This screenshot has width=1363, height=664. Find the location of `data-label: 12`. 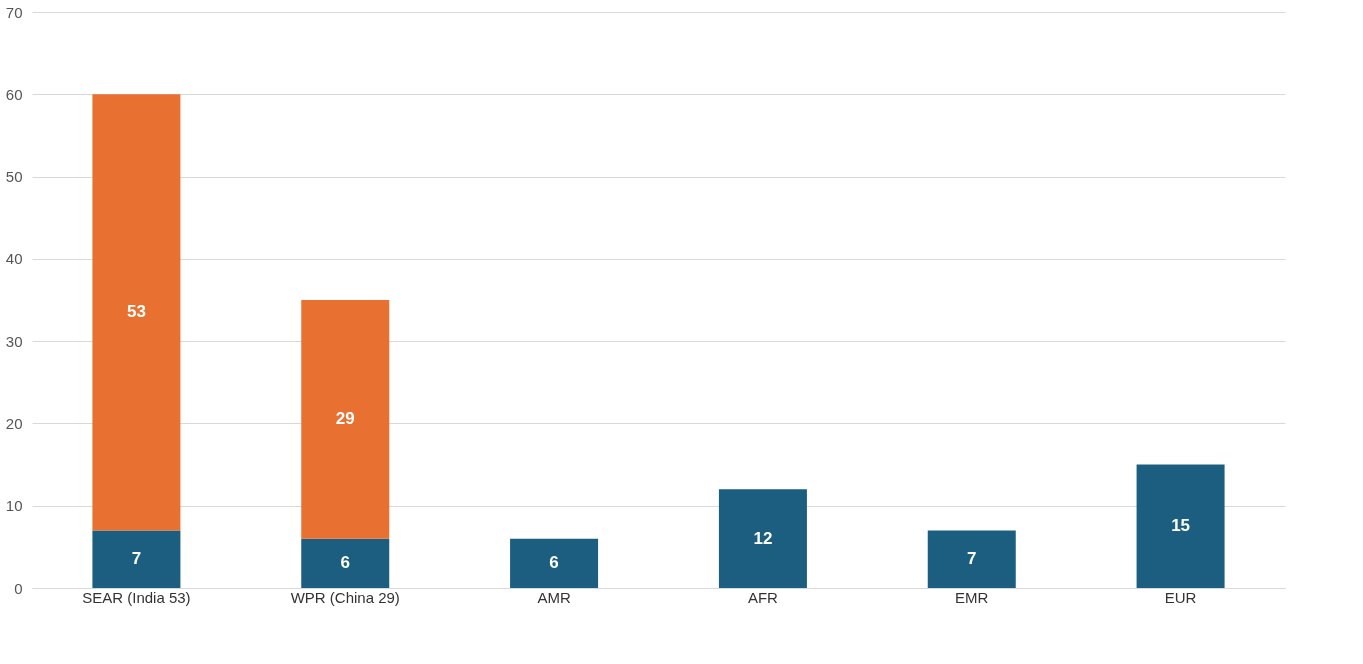

data-label: 12 is located at coordinates (763, 538).